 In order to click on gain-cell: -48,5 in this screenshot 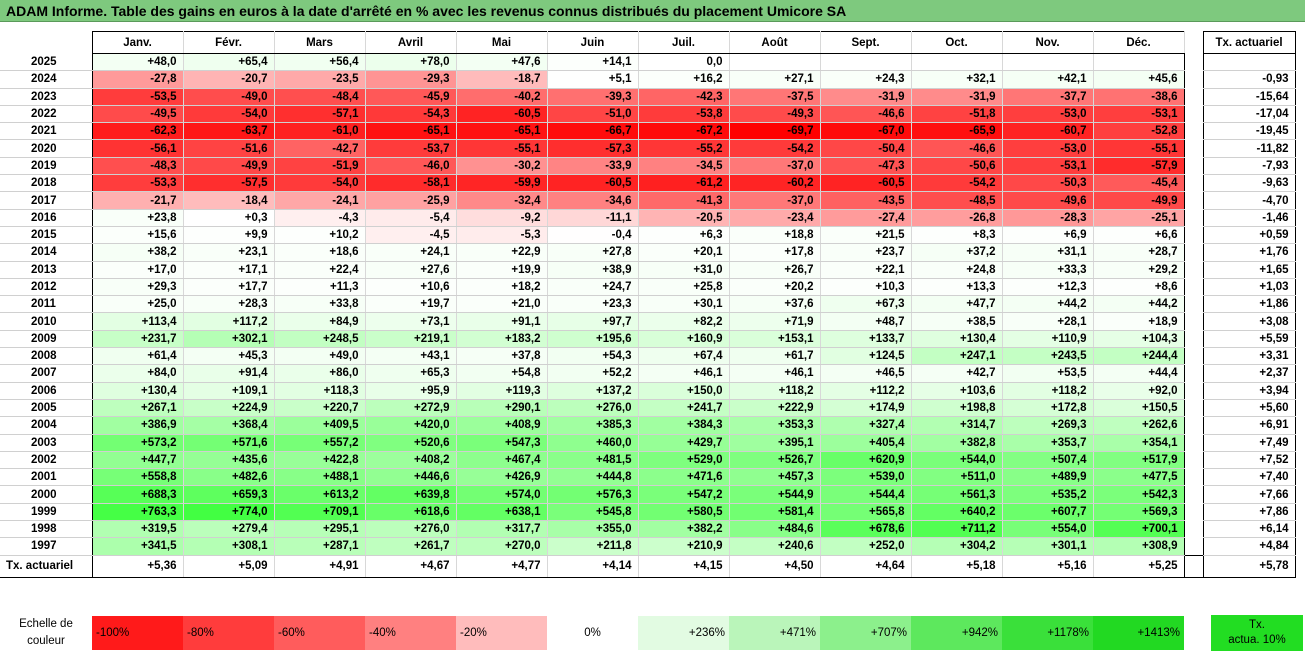, I will do `click(957, 200)`.